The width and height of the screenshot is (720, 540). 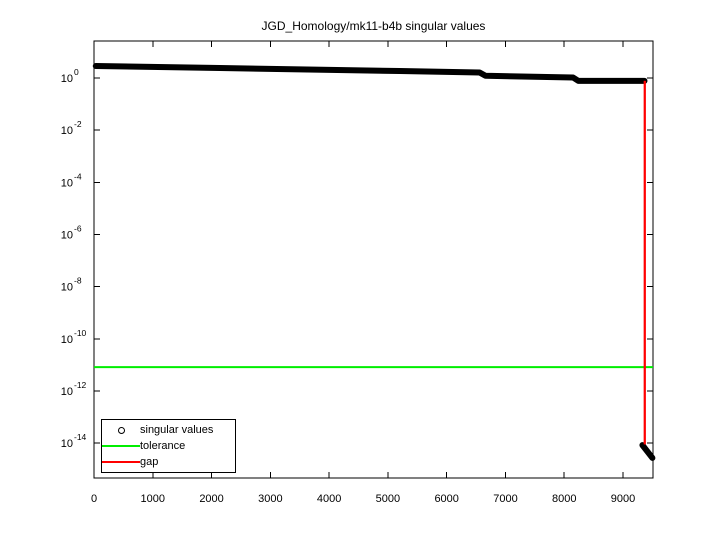 I want to click on svg-text: 6000, so click(x=446, y=499).